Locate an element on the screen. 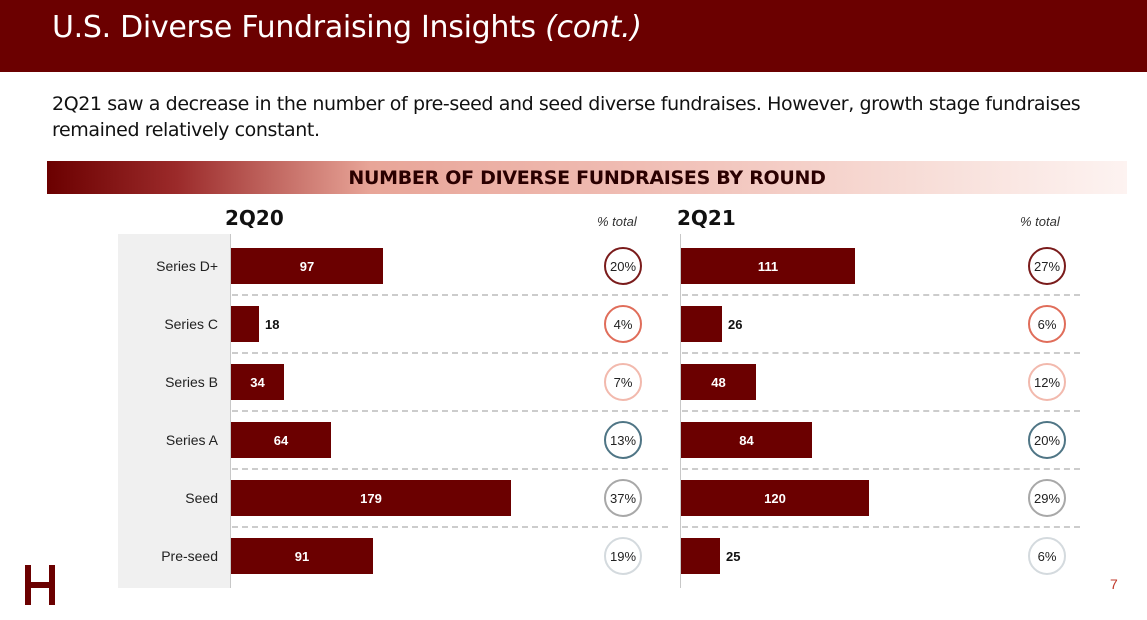 Image resolution: width=1147 pixels, height=620 pixels. category-label: Series D+ is located at coordinates (187, 266).